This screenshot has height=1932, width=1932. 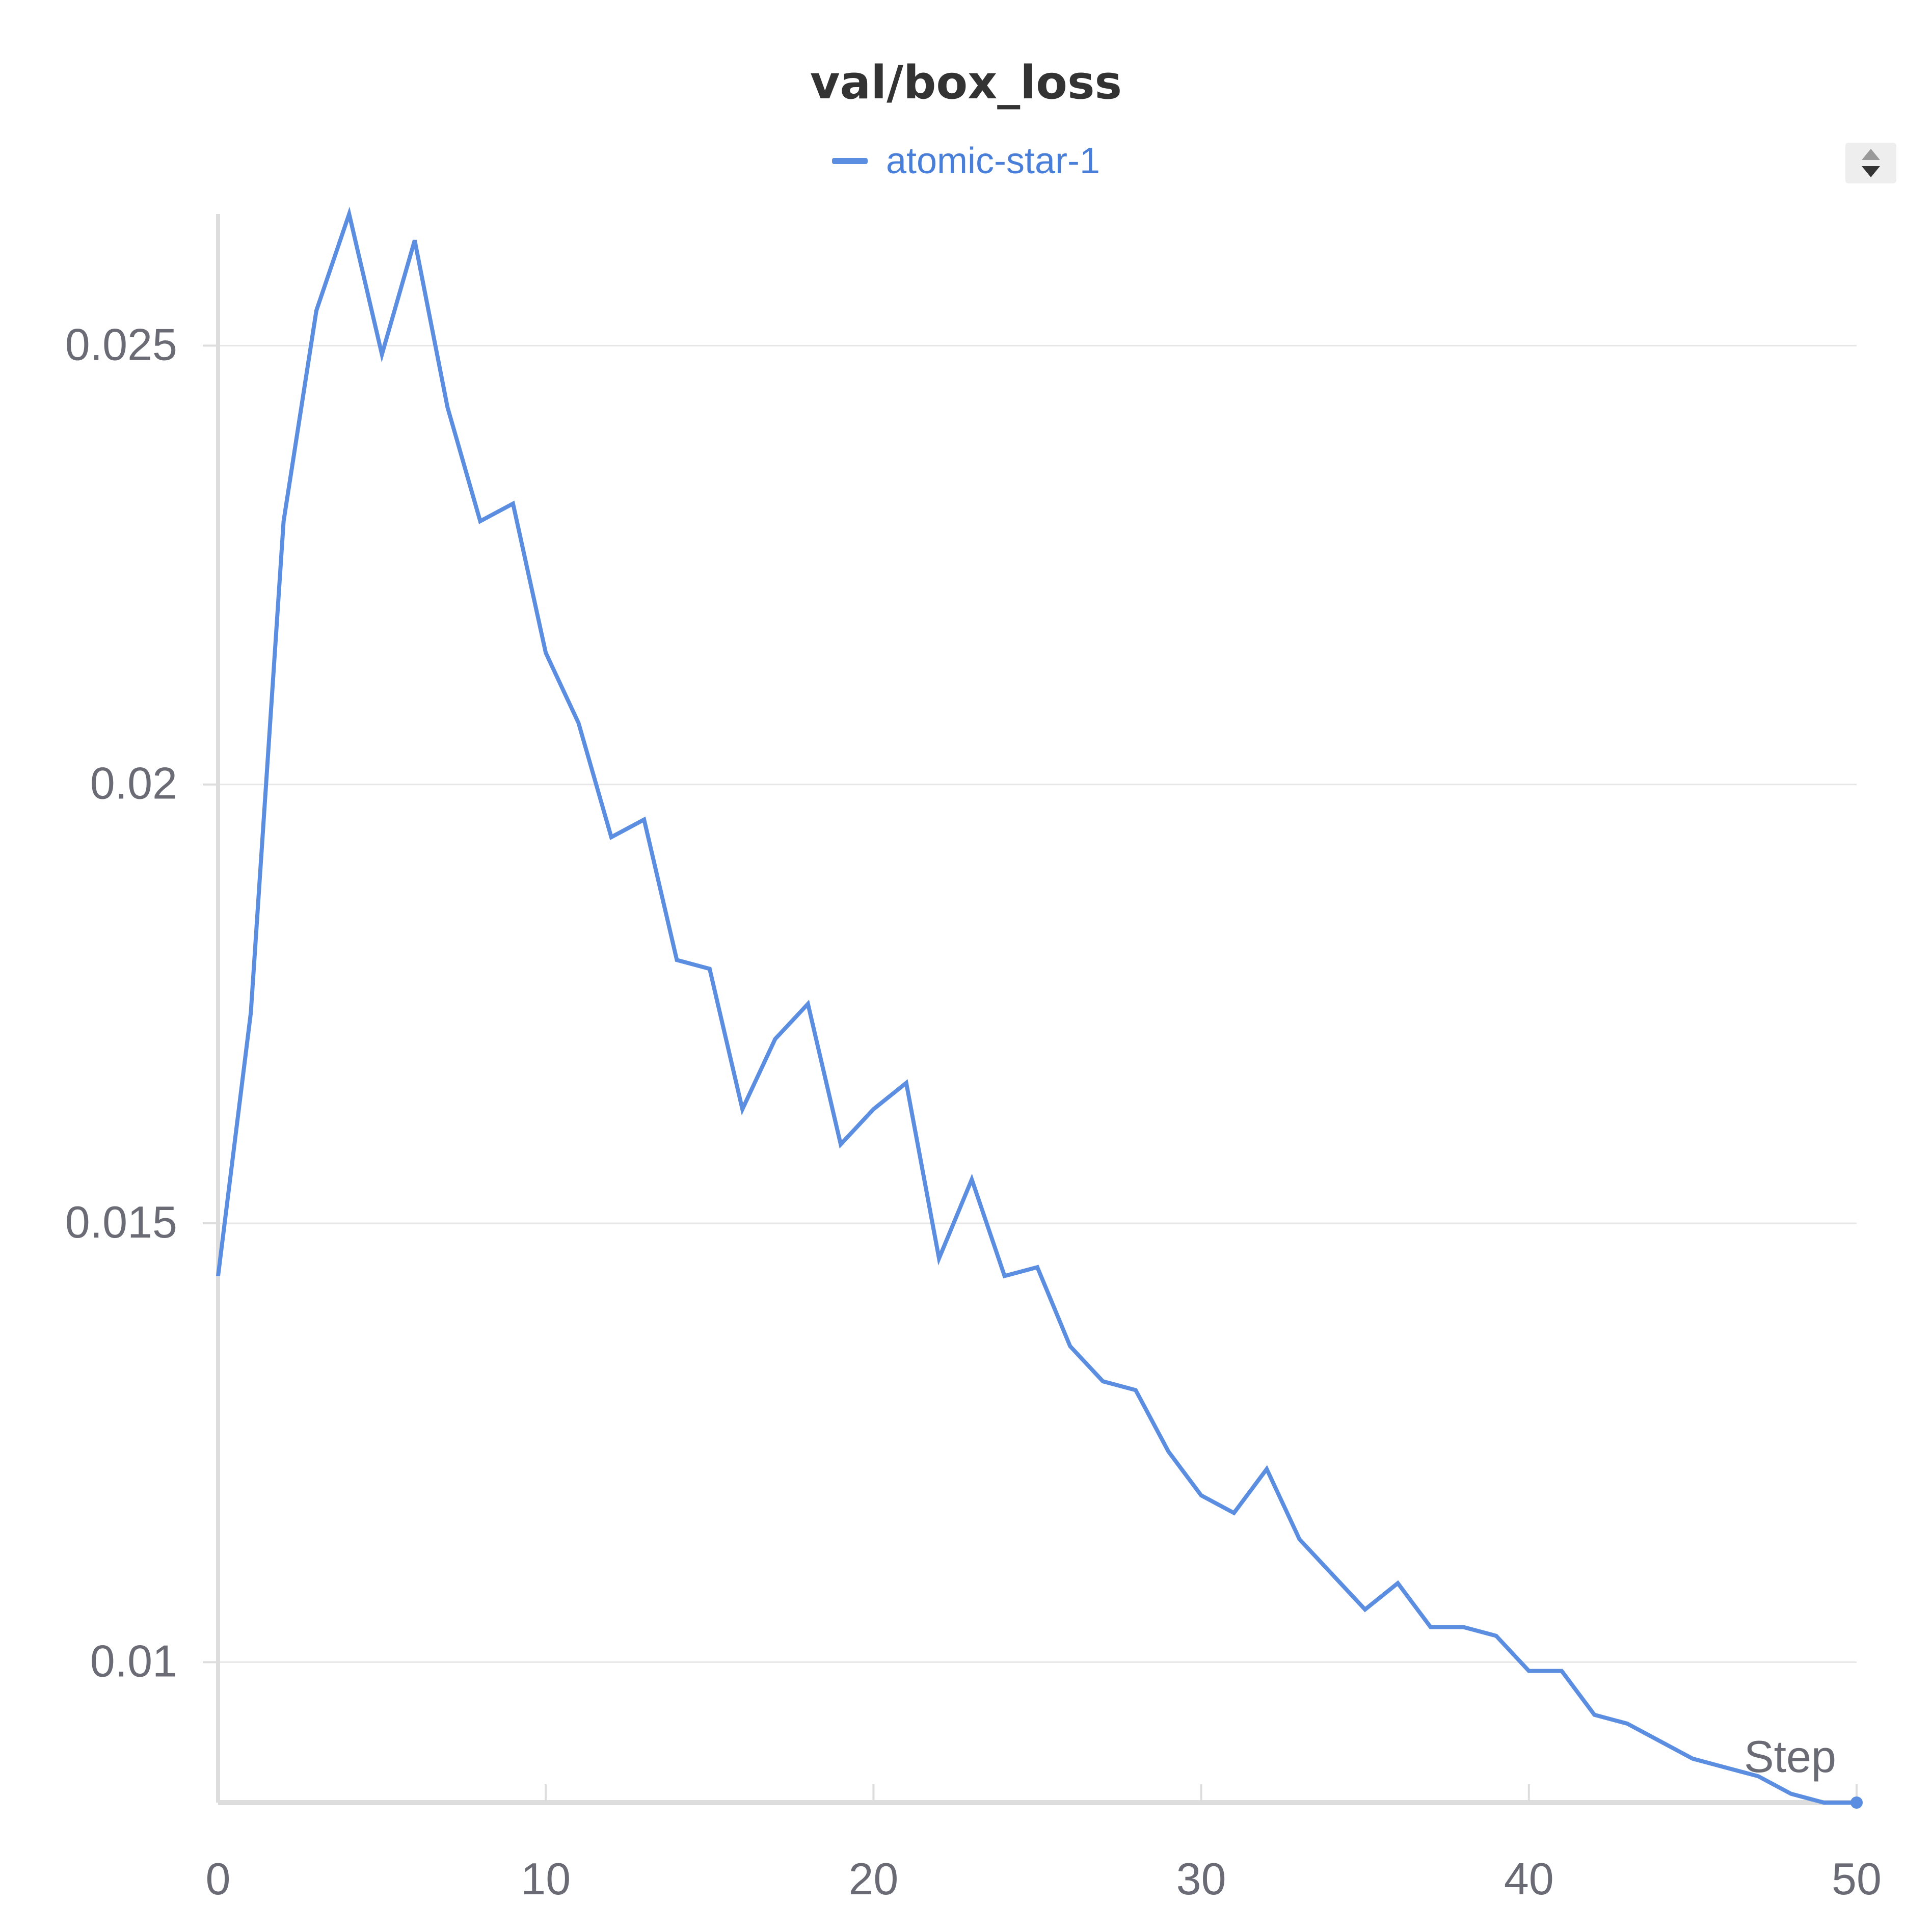 What do you see at coordinates (1201, 1879) in the screenshot?
I see `x-tick-label: 30` at bounding box center [1201, 1879].